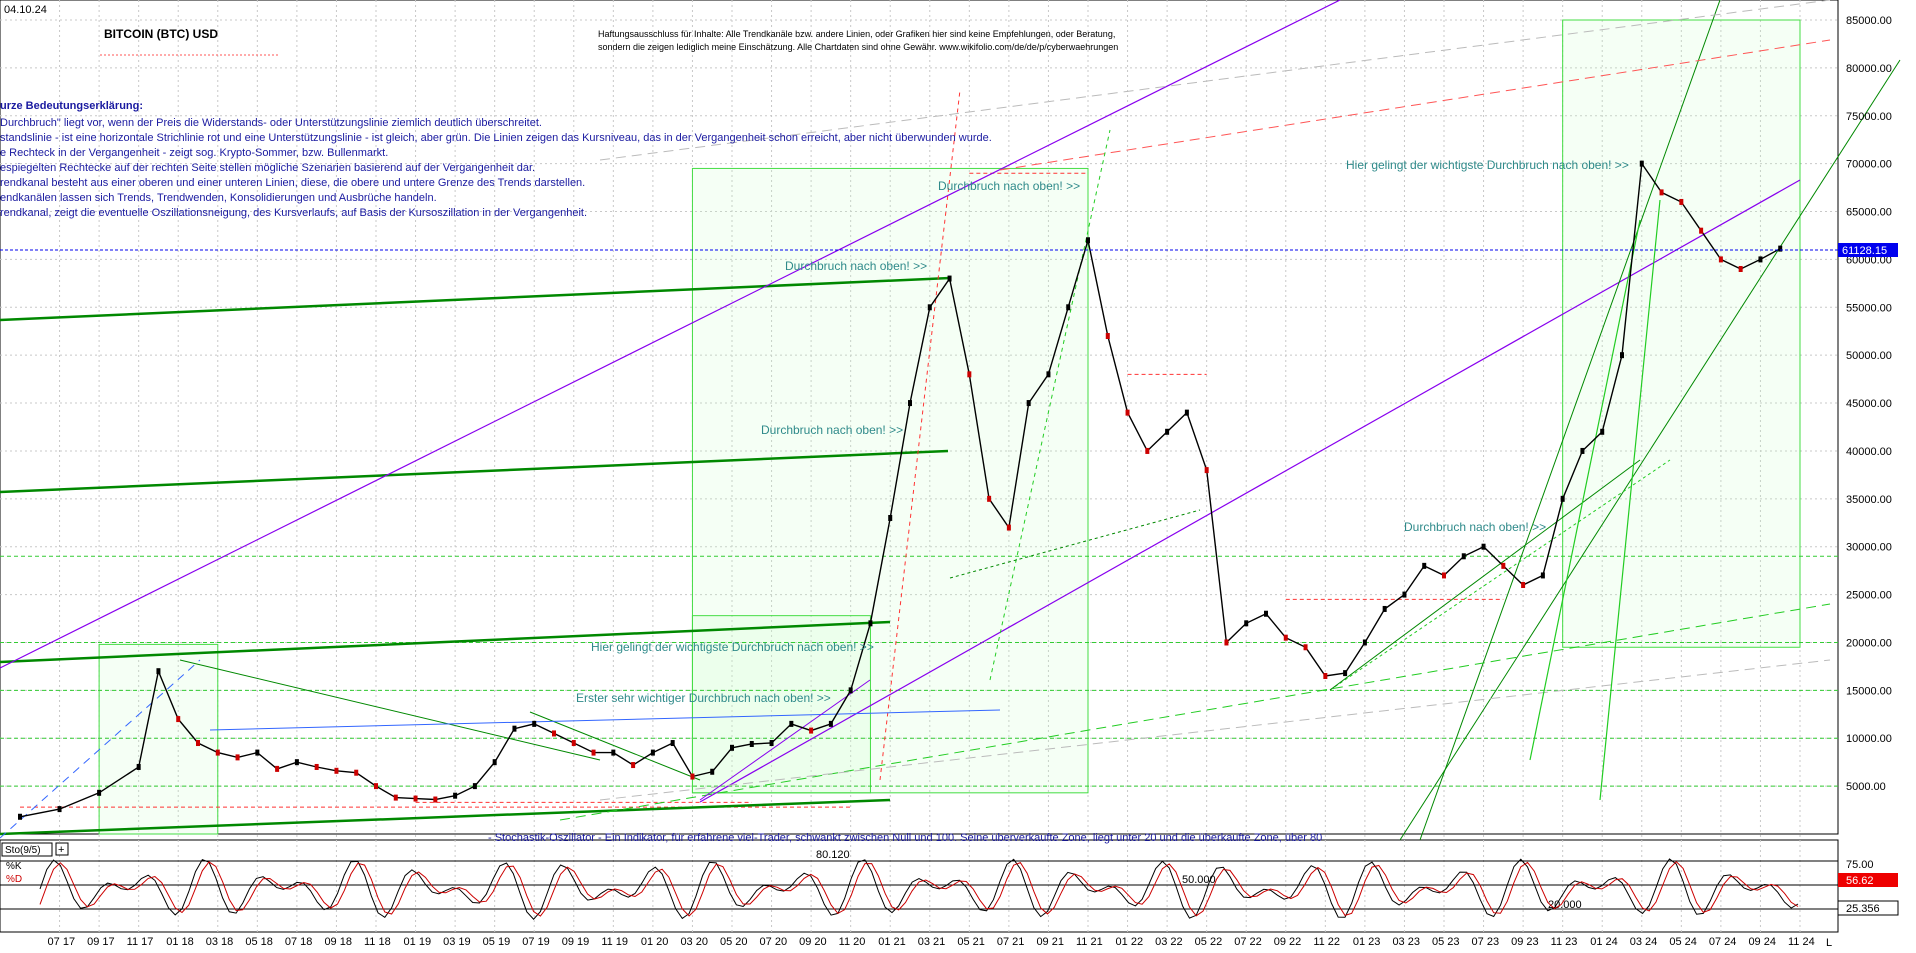  What do you see at coordinates (25, 10) in the screenshot?
I see `chart-date: 04.10.24` at bounding box center [25, 10].